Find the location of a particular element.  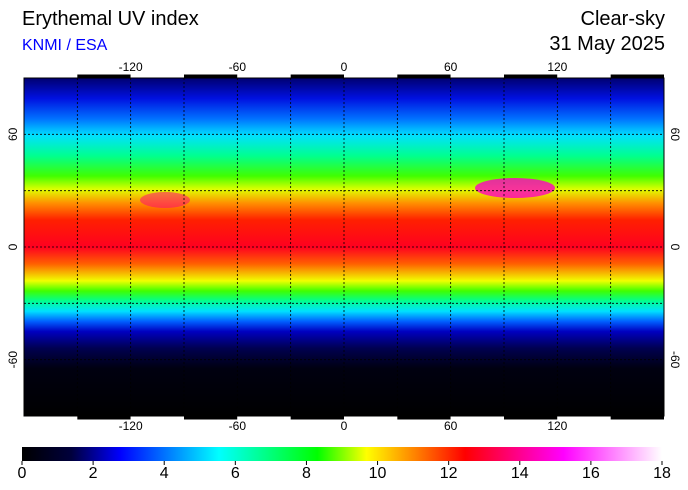

title: Erythemal UV index is located at coordinates (110, 19).